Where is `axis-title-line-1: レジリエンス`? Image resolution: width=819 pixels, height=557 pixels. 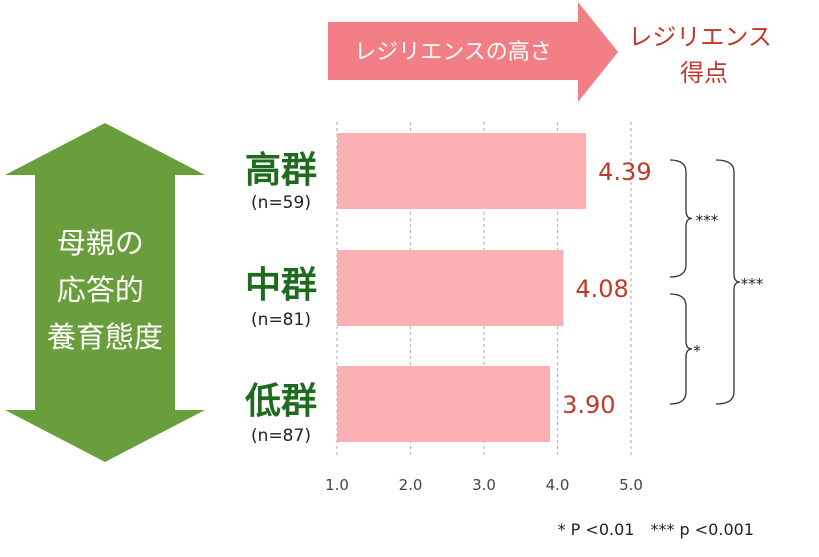
axis-title-line-1: レジリエンス is located at coordinates (700, 37).